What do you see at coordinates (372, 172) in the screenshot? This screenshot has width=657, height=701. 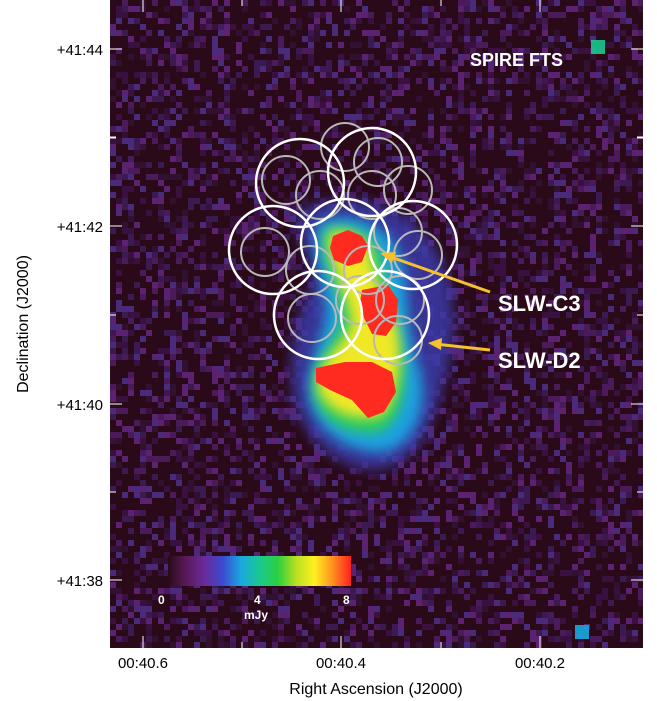 I see `detector-circle-large` at bounding box center [372, 172].